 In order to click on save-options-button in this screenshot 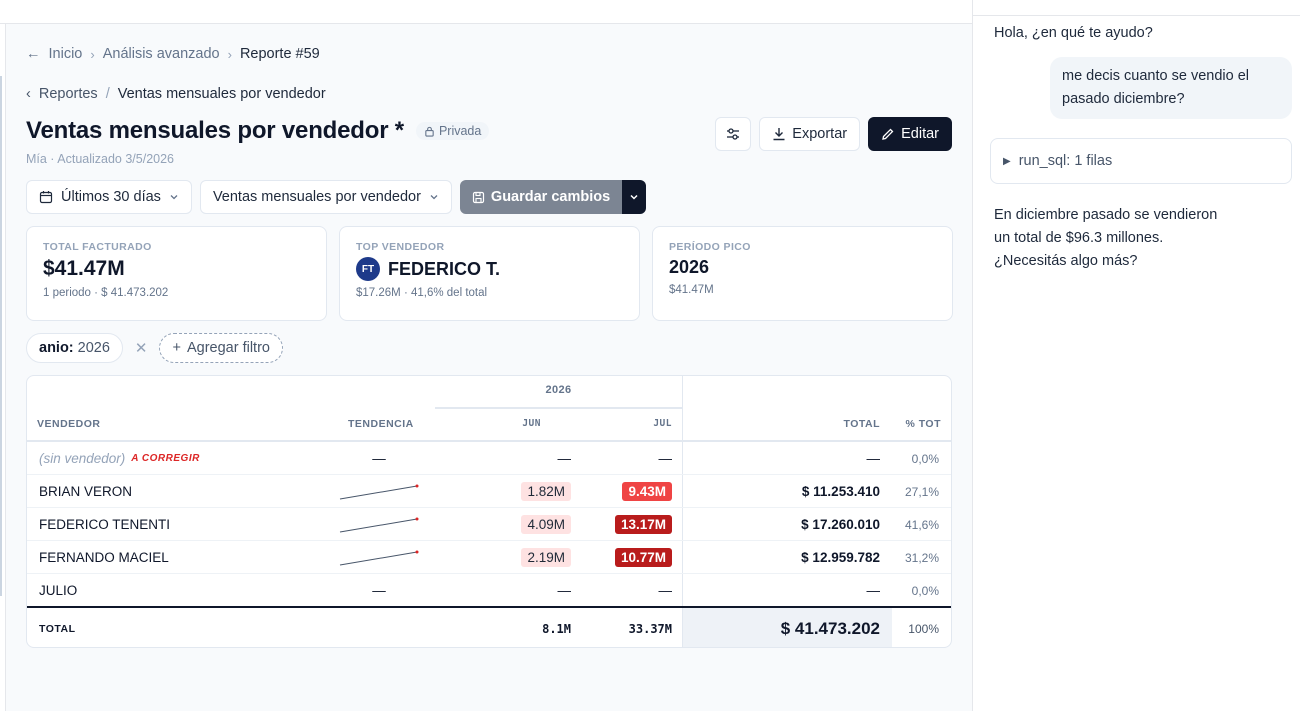, I will do `click(634, 197)`.